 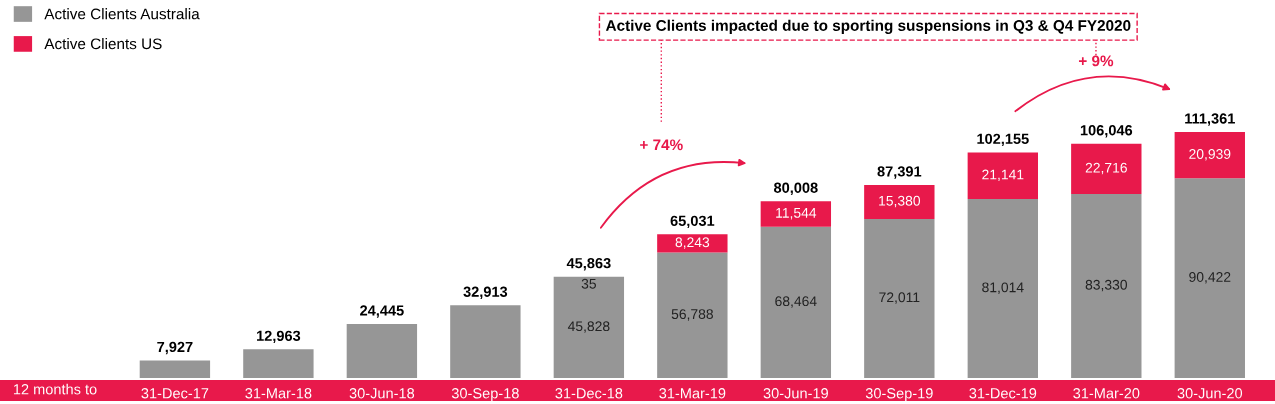 I want to click on total-label: 106,046, so click(x=1106, y=131).